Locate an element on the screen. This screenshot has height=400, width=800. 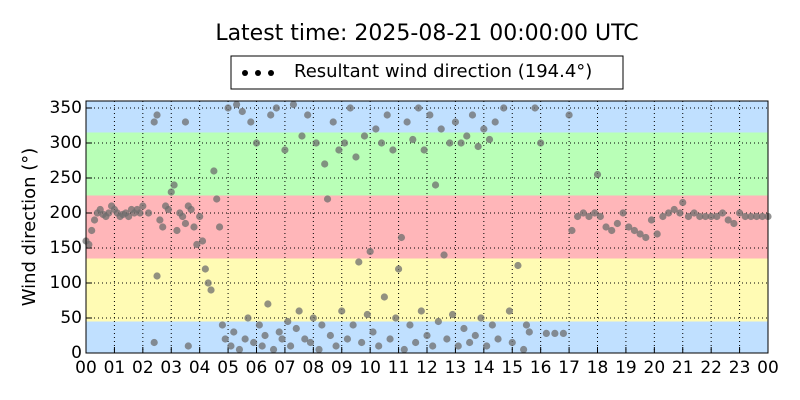
x-tick-label: 04 is located at coordinates (200, 368).